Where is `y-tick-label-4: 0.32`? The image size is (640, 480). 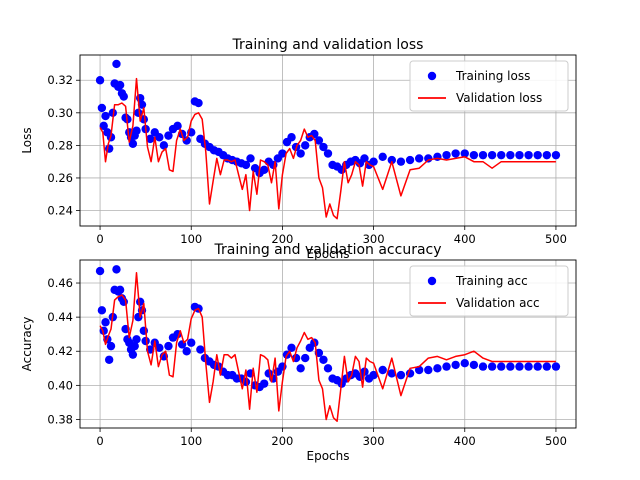 y-tick-label-4: 0.32 is located at coordinates (60, 80).